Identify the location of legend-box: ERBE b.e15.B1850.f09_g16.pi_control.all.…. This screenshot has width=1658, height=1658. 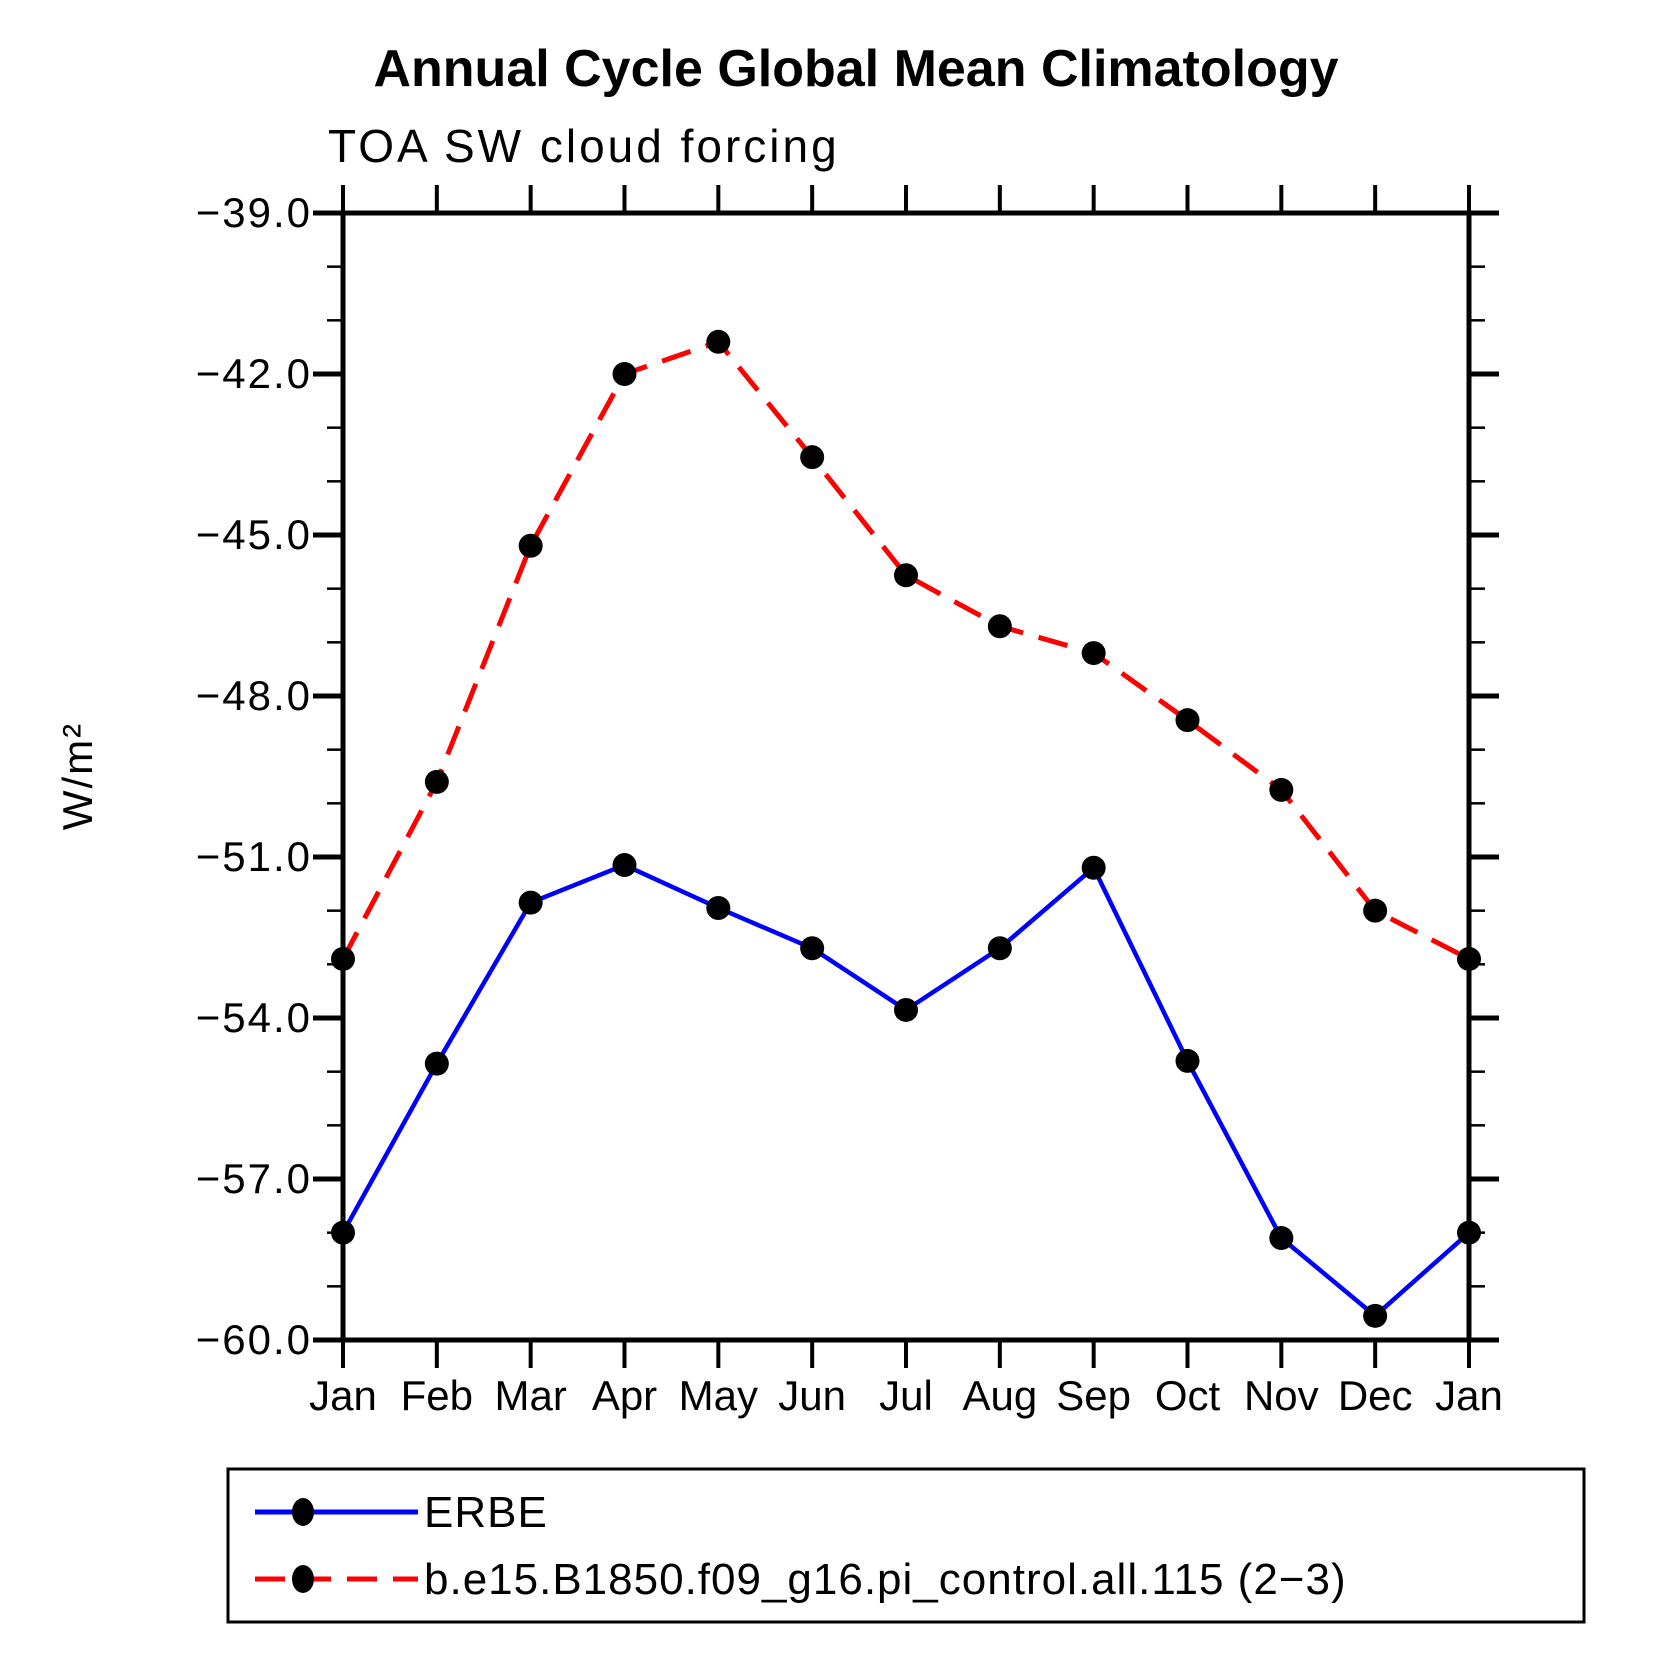
(906, 1545).